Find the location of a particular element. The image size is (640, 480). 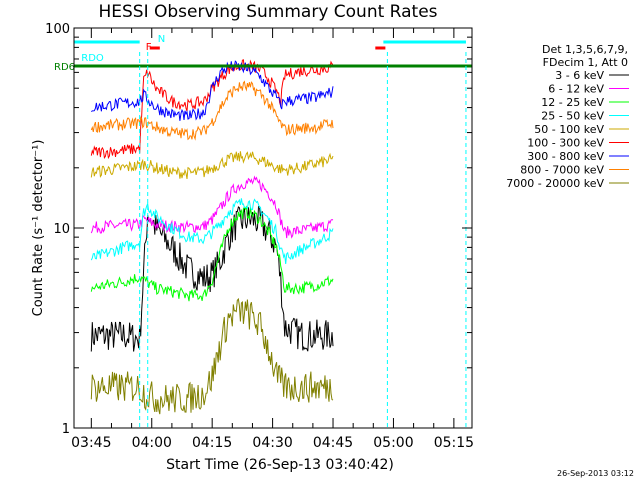

rdo-label: RDO is located at coordinates (92, 58).